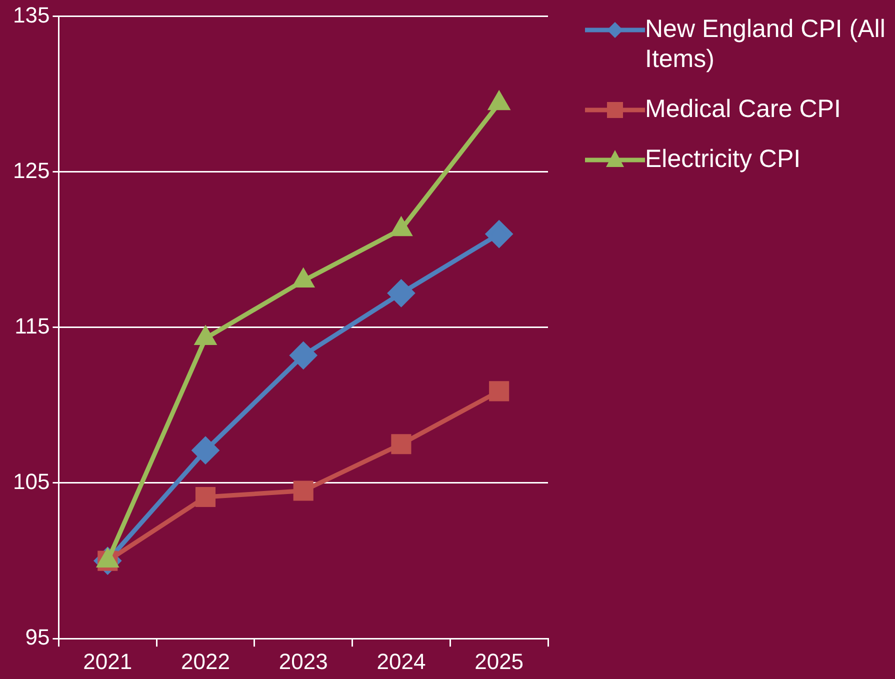 The height and width of the screenshot is (679, 895). Describe the element at coordinates (32, 325) in the screenshot. I see `y-tick-label: 115` at that location.